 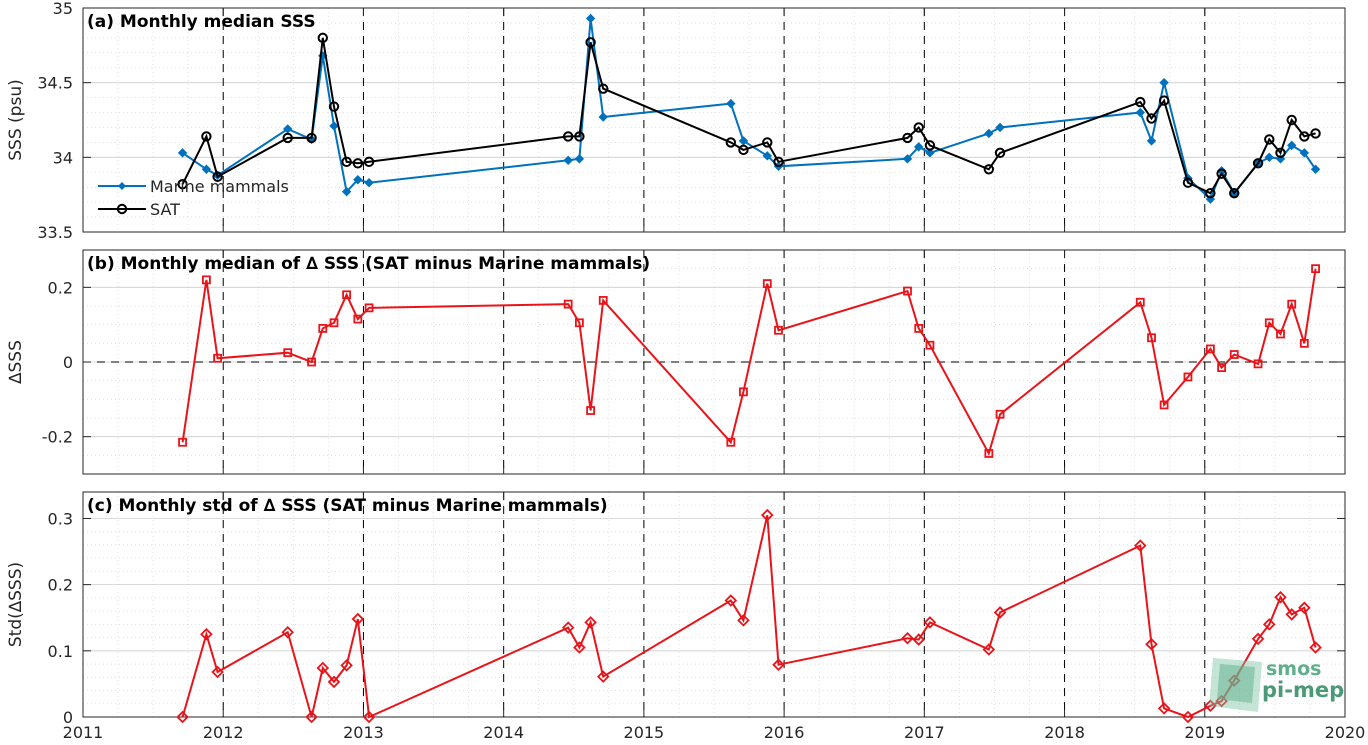 I want to click on panel-title: (a) Monthly median SSS, so click(x=201, y=22).